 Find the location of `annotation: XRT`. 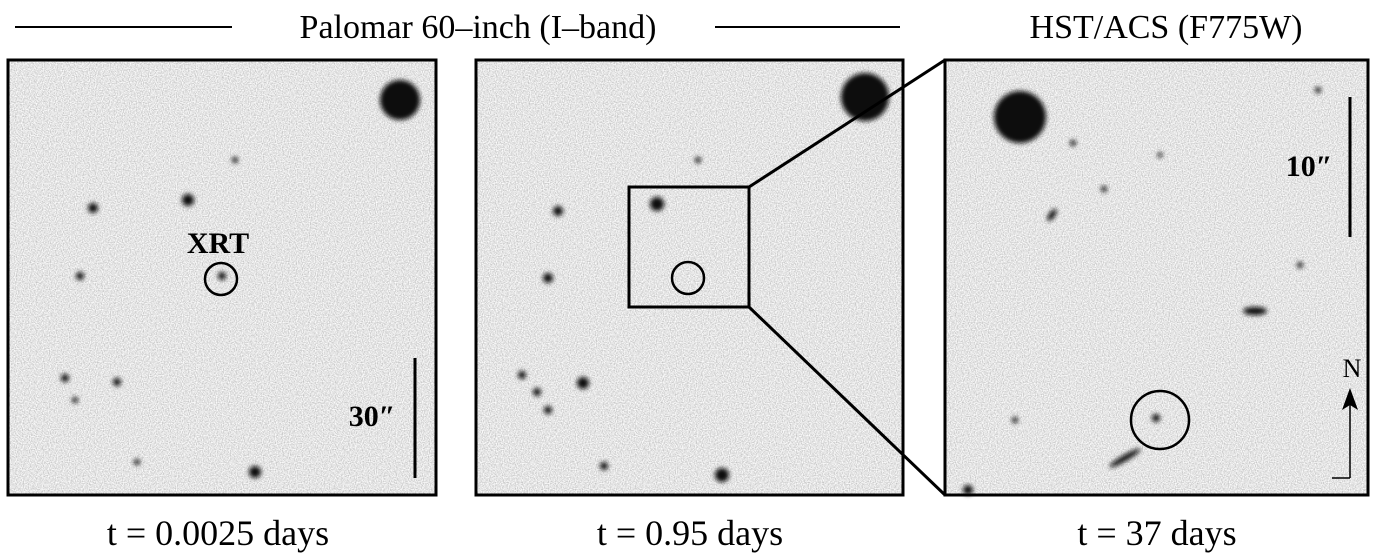

annotation: XRT is located at coordinates (218, 243).